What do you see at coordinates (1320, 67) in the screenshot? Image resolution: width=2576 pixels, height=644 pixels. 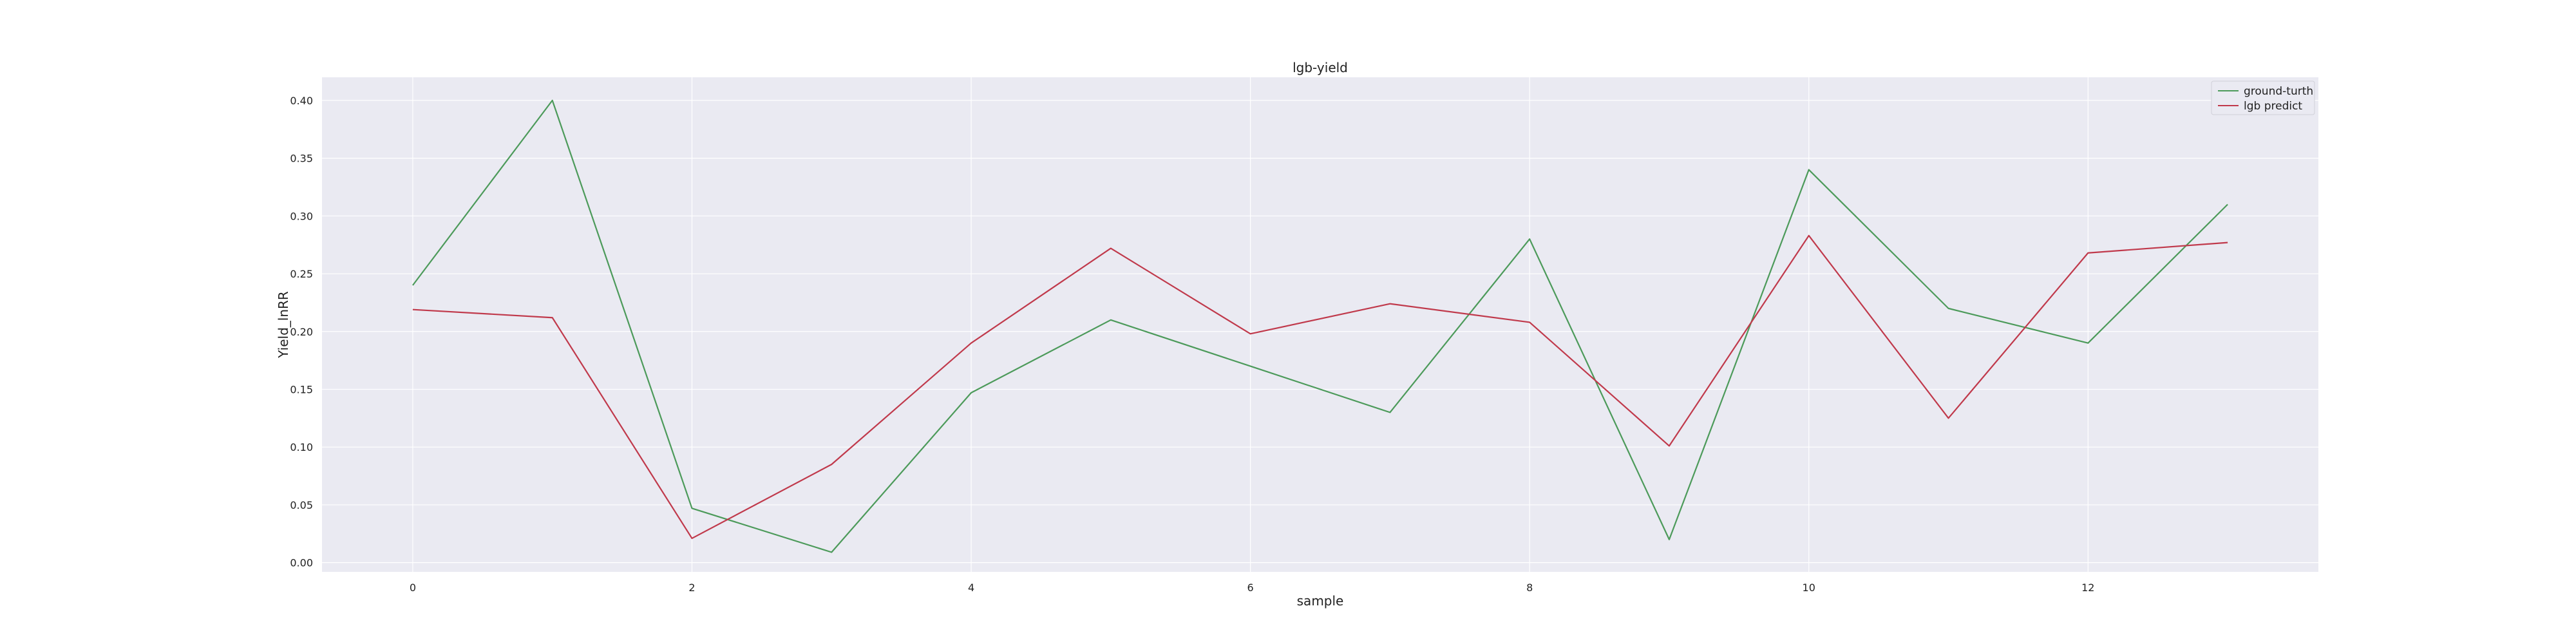 I see `chart-title: lgb-yield` at bounding box center [1320, 67].